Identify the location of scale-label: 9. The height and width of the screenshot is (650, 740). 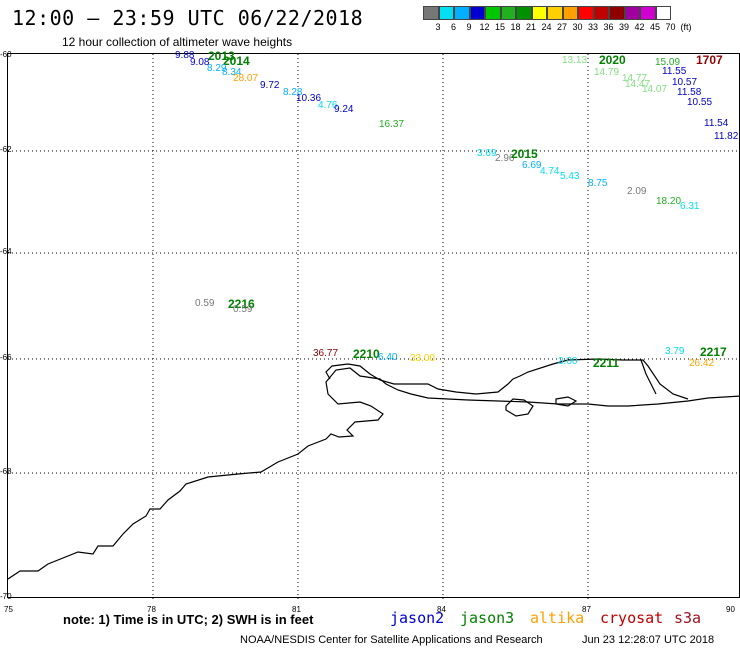
(469, 27).